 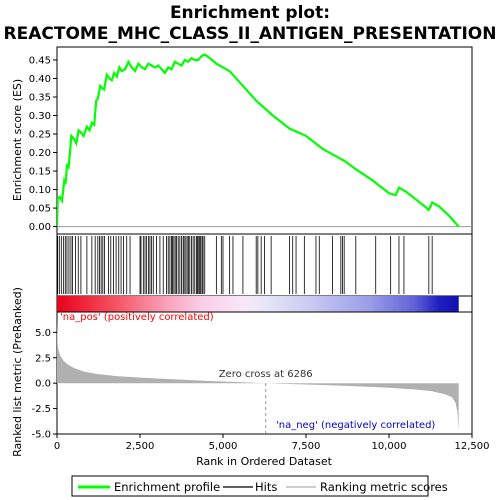 I want to click on legend-es-label: Enrichment profile, so click(x=167, y=487).